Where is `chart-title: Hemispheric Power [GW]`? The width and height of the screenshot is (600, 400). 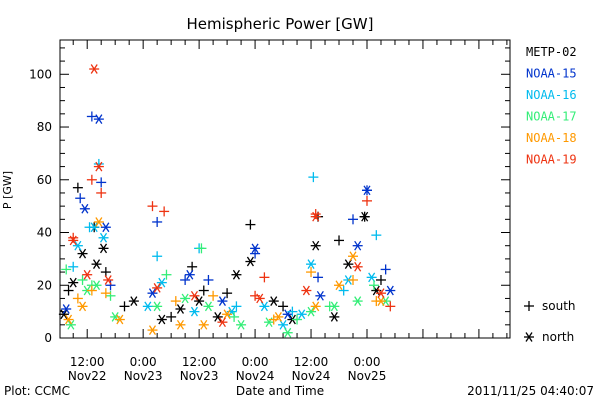 chart-title: Hemispheric Power [GW] is located at coordinates (280, 24).